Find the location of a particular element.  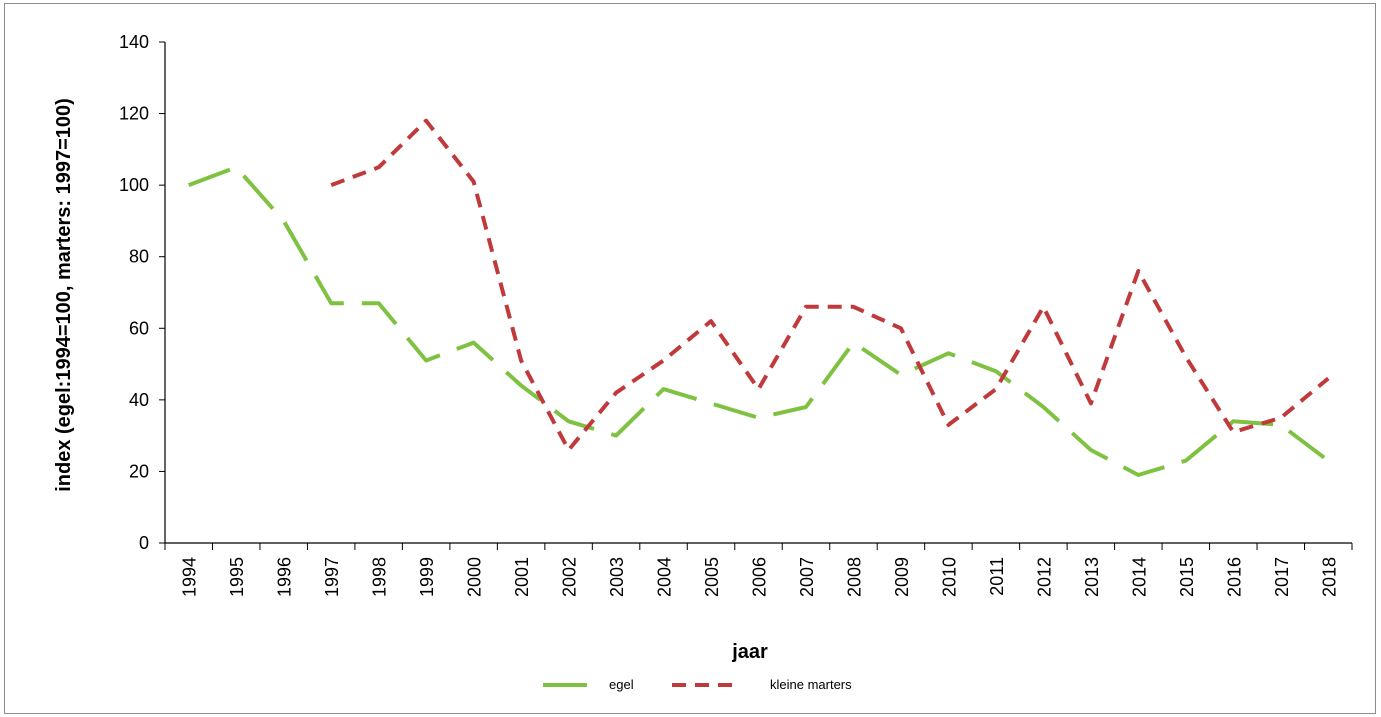

y-tick-label: 60 is located at coordinates (139, 328).